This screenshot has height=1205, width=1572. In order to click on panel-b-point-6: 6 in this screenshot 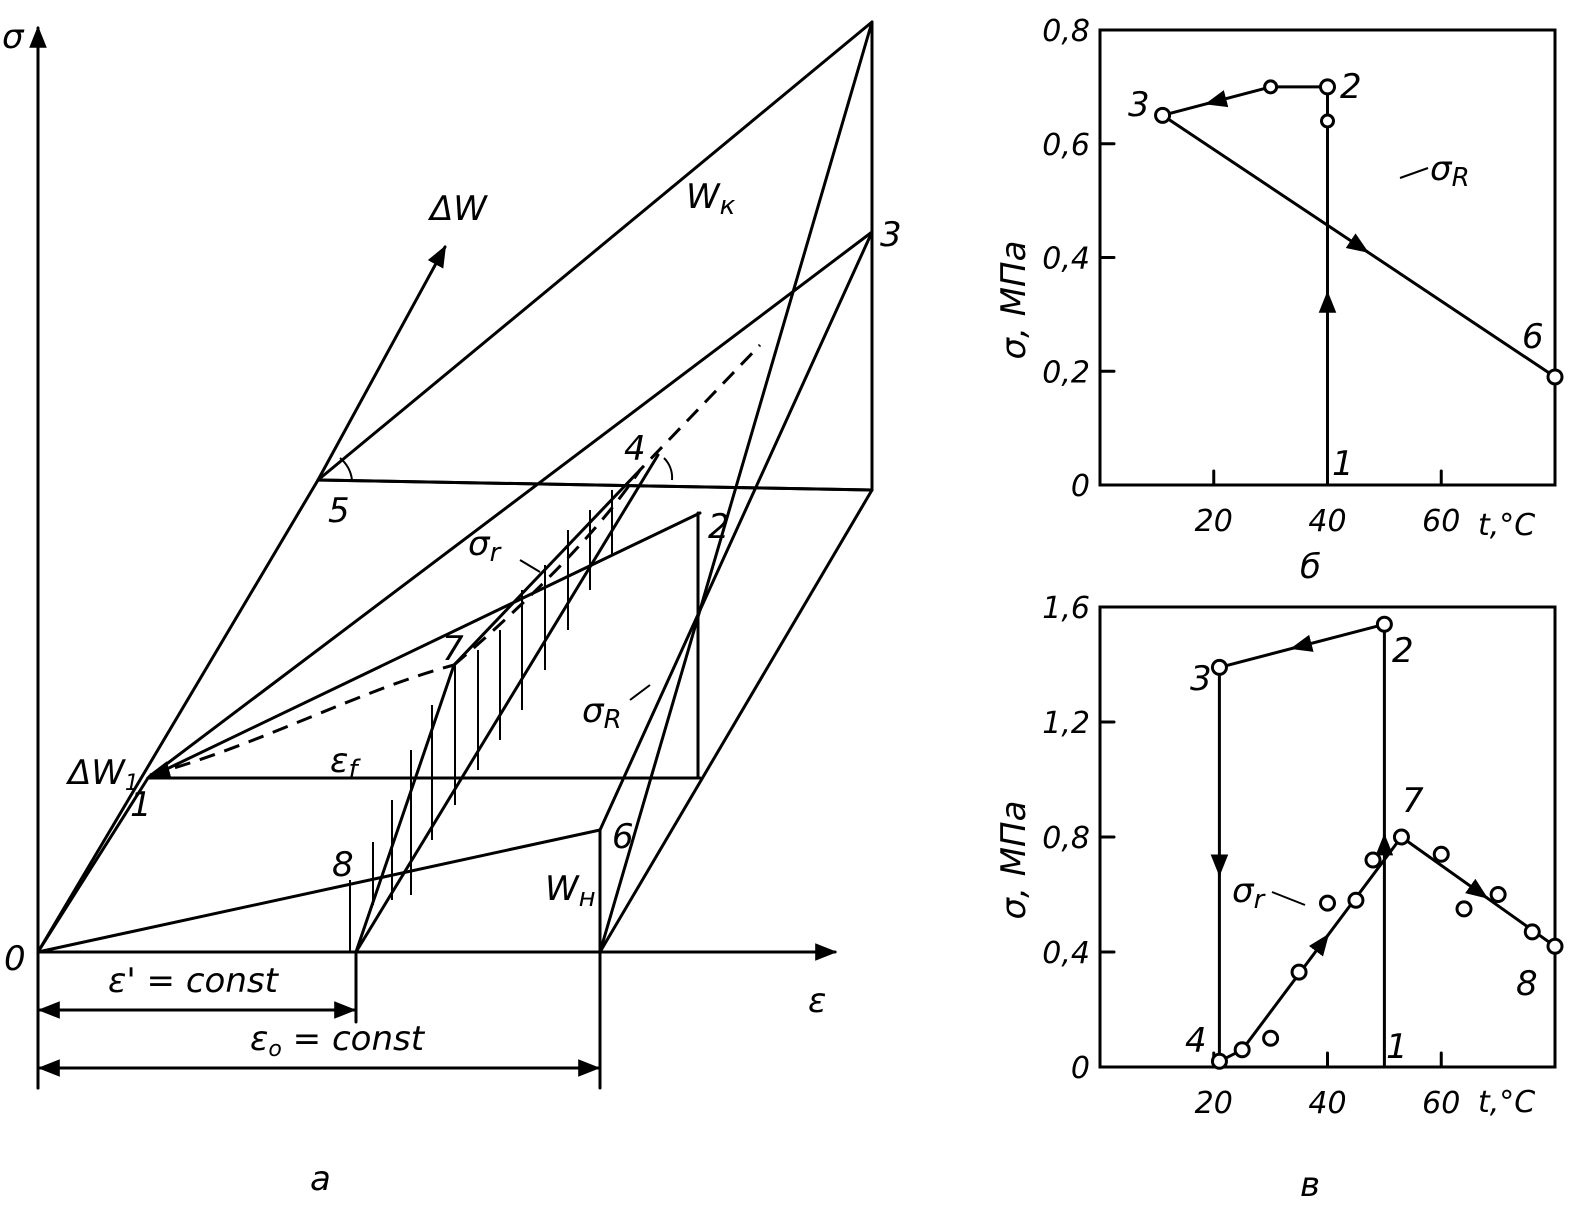, I will do `click(1533, 337)`.